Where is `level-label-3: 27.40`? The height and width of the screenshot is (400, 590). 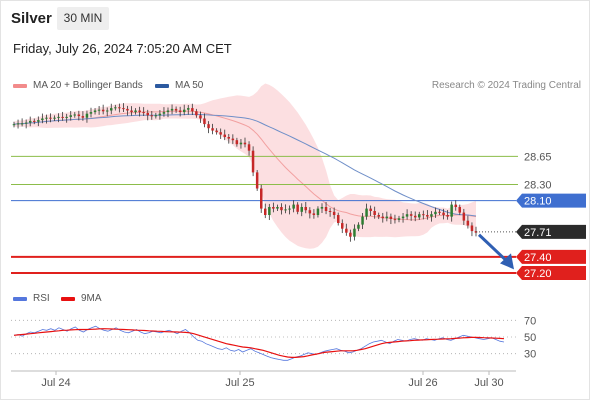 level-label-3: 27.40 is located at coordinates (538, 258).